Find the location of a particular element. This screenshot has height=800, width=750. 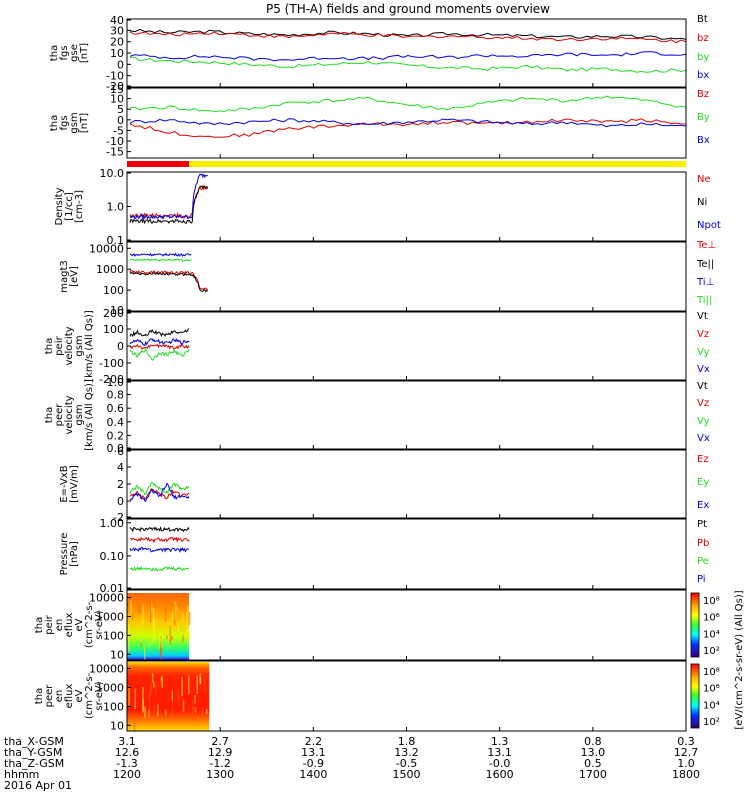

series-line-peir_velocity-green is located at coordinates (159, 354).